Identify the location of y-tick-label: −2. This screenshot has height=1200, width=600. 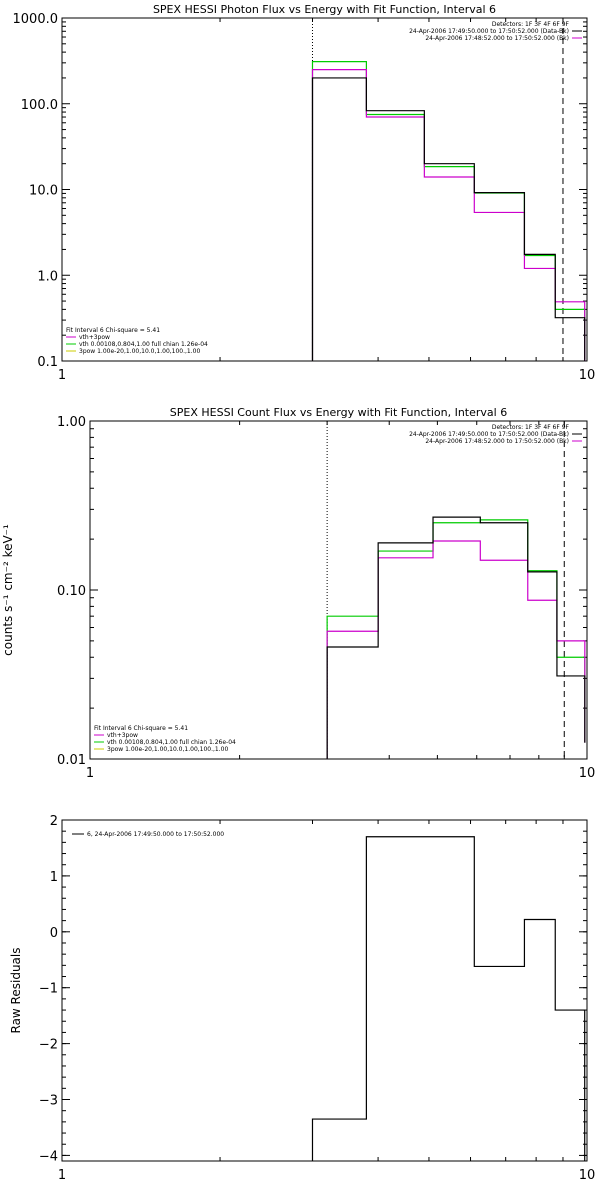
(48, 1045).